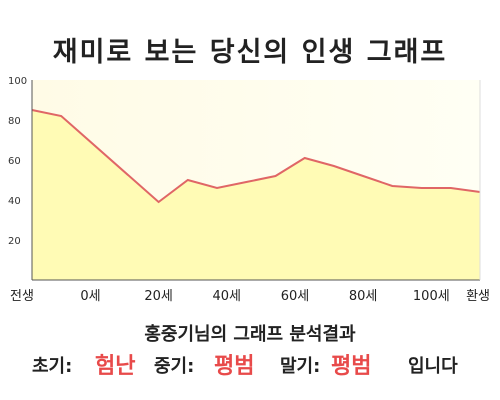  What do you see at coordinates (158, 296) in the screenshot?
I see `x-tick-label: 20세` at bounding box center [158, 296].